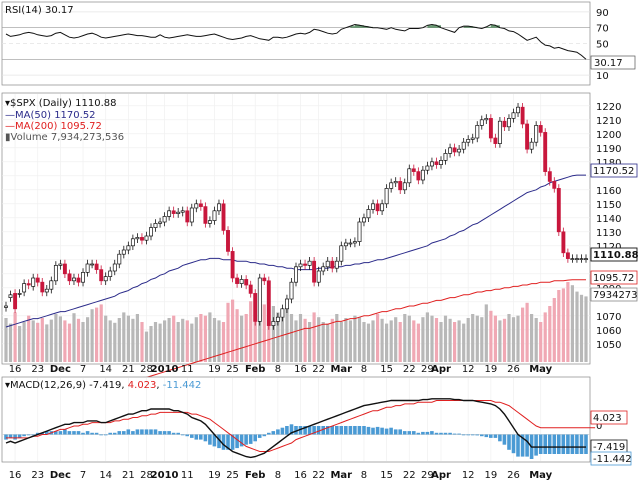 This screenshot has height=489, width=640. What do you see at coordinates (608, 205) in the screenshot?
I see `price-tick-label: 1150` at bounding box center [608, 205].